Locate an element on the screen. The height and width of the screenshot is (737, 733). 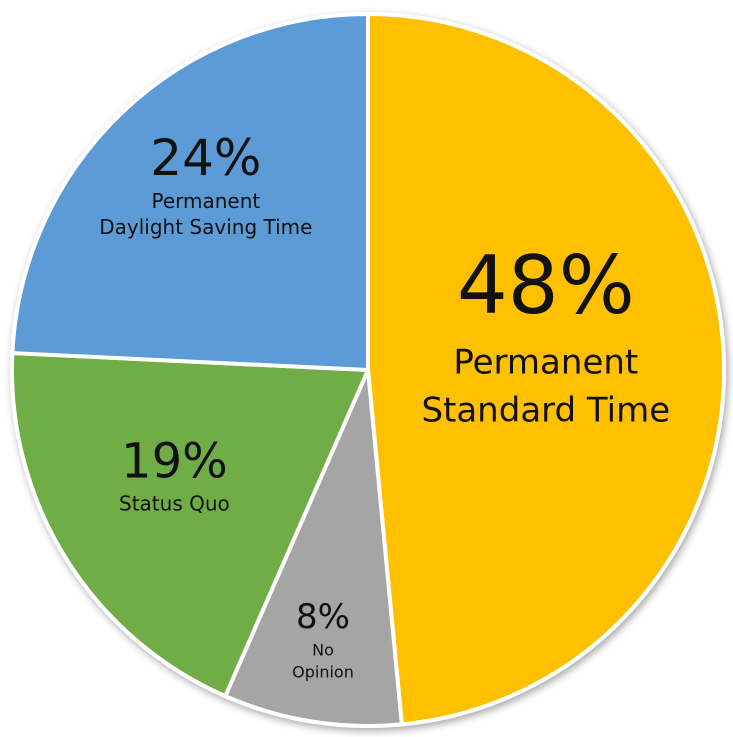
slice-category-label: No is located at coordinates (323, 650).